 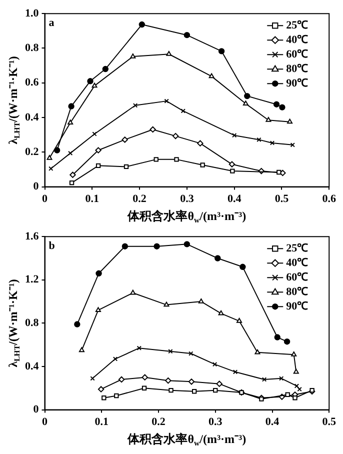 I want to click on y-tick-label: 0.6, so click(x=32, y=82).